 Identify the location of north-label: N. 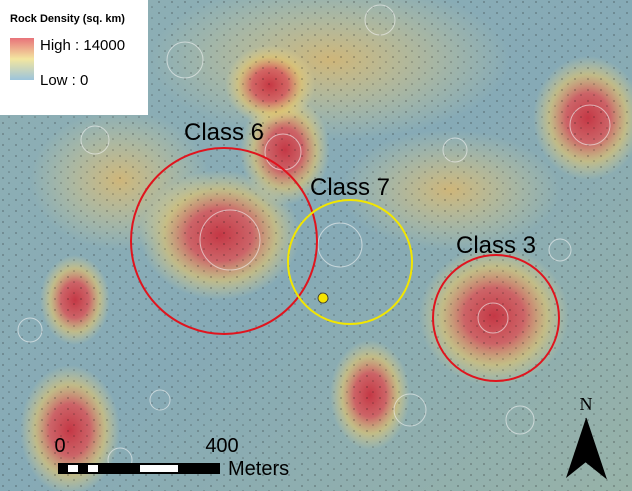
(586, 404).